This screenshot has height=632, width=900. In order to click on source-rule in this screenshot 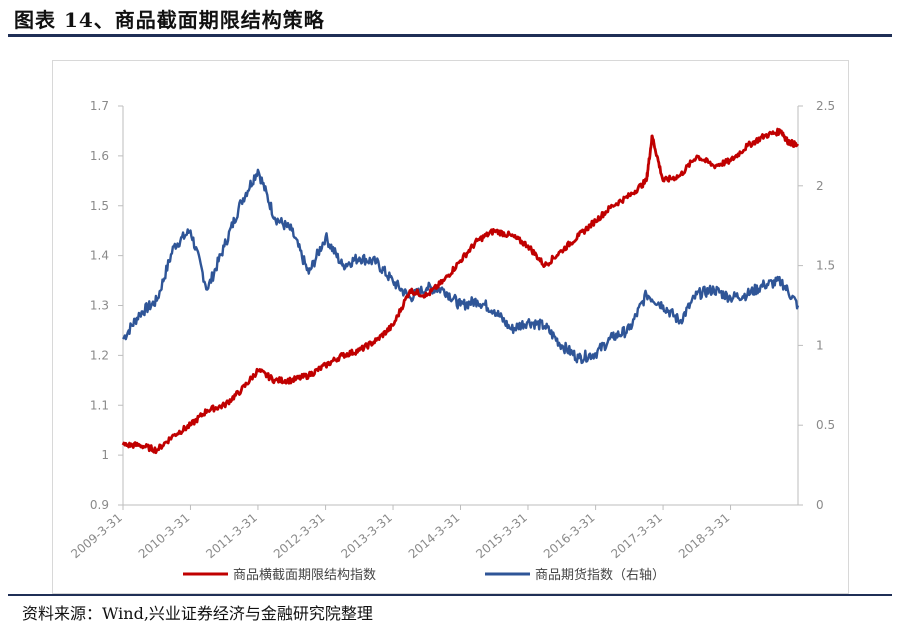, I will do `click(450, 595)`.